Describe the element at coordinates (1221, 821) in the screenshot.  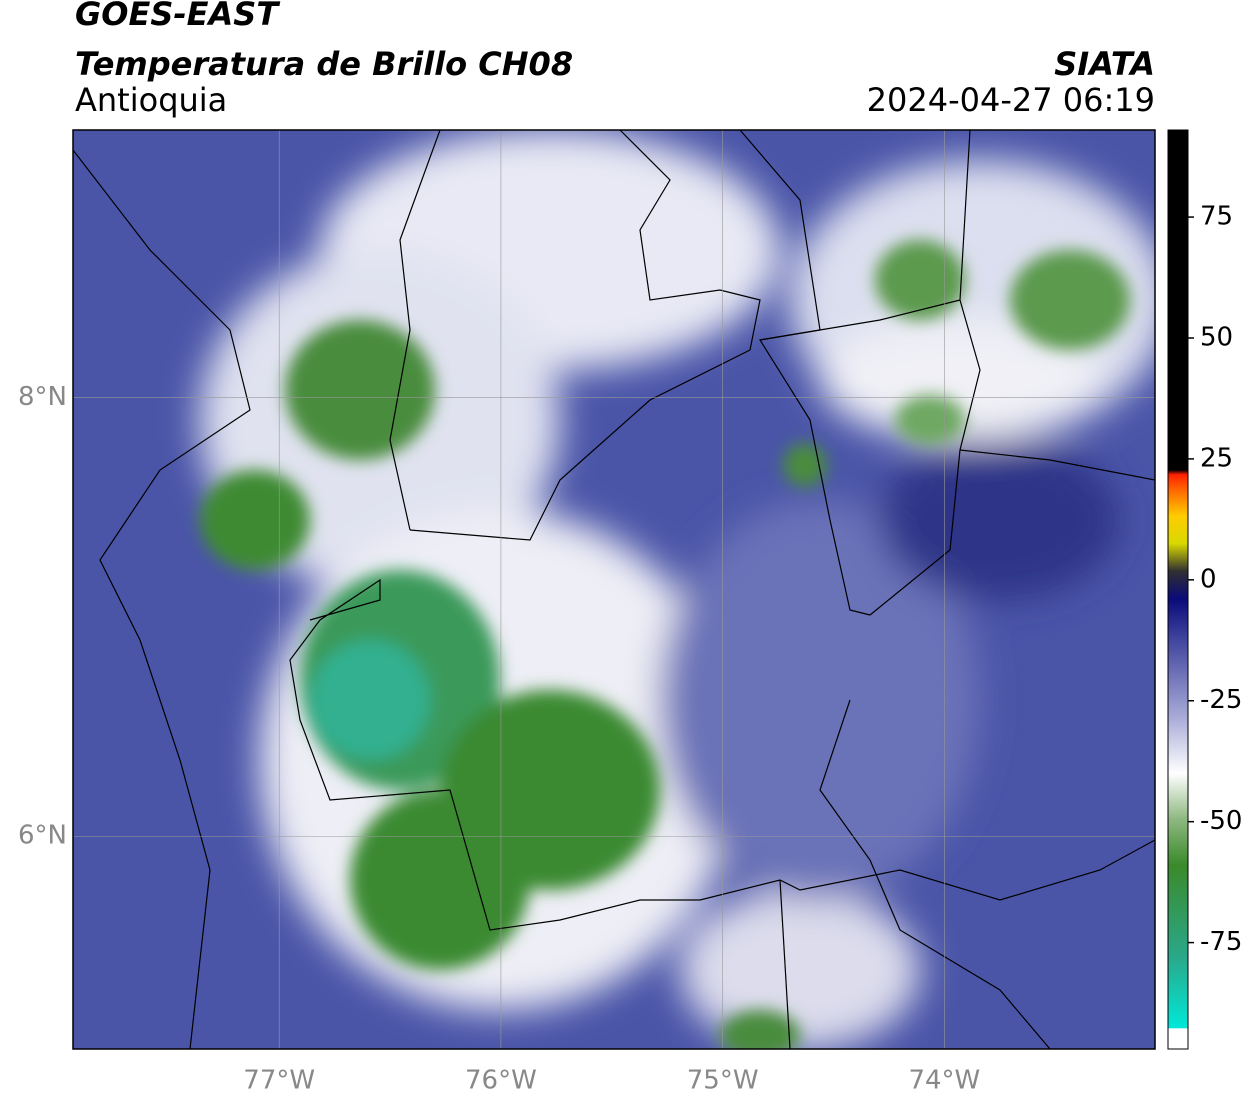
I see `colorbar-tick-label: -50` at that location.